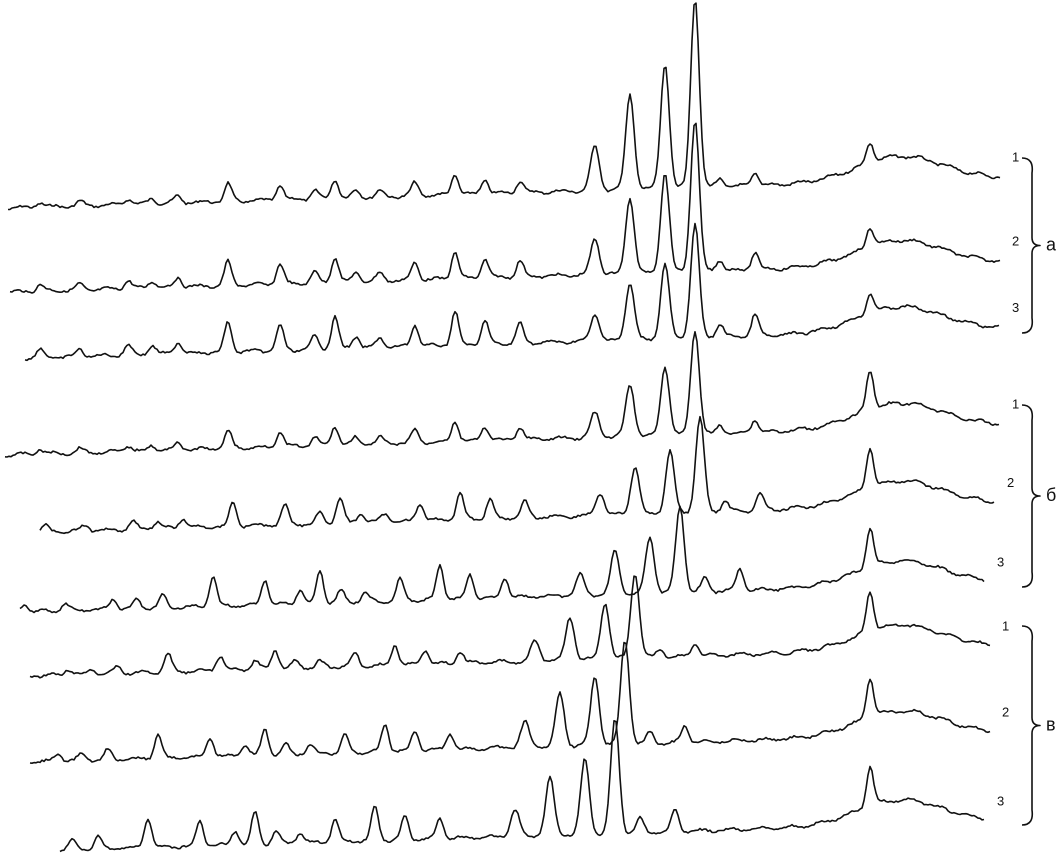 The image size is (1064, 857). I want to click on group-label: в, so click(1051, 724).